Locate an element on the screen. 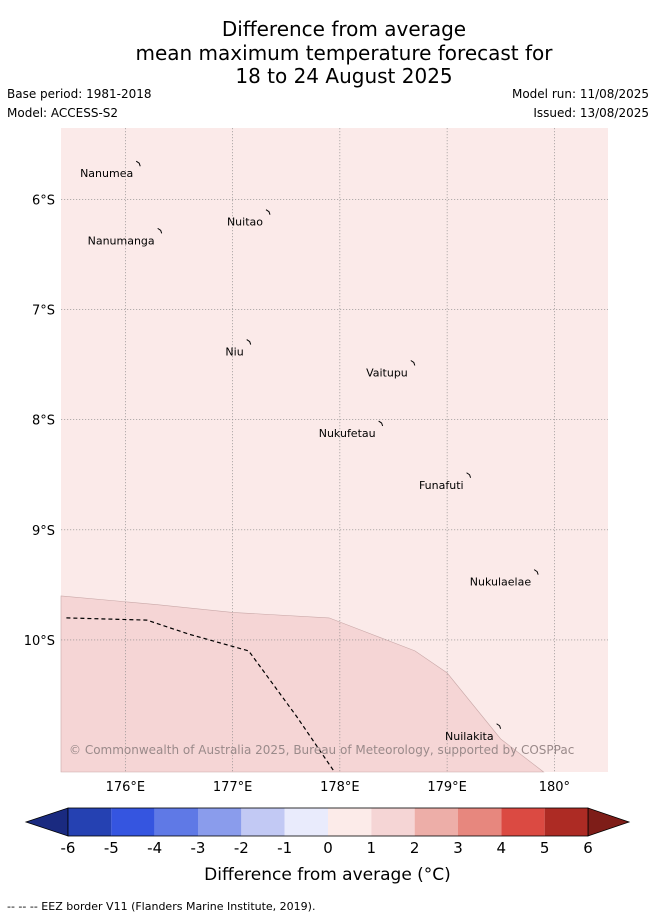 The width and height of the screenshot is (655, 919). island-label: Nukufetau is located at coordinates (347, 433).